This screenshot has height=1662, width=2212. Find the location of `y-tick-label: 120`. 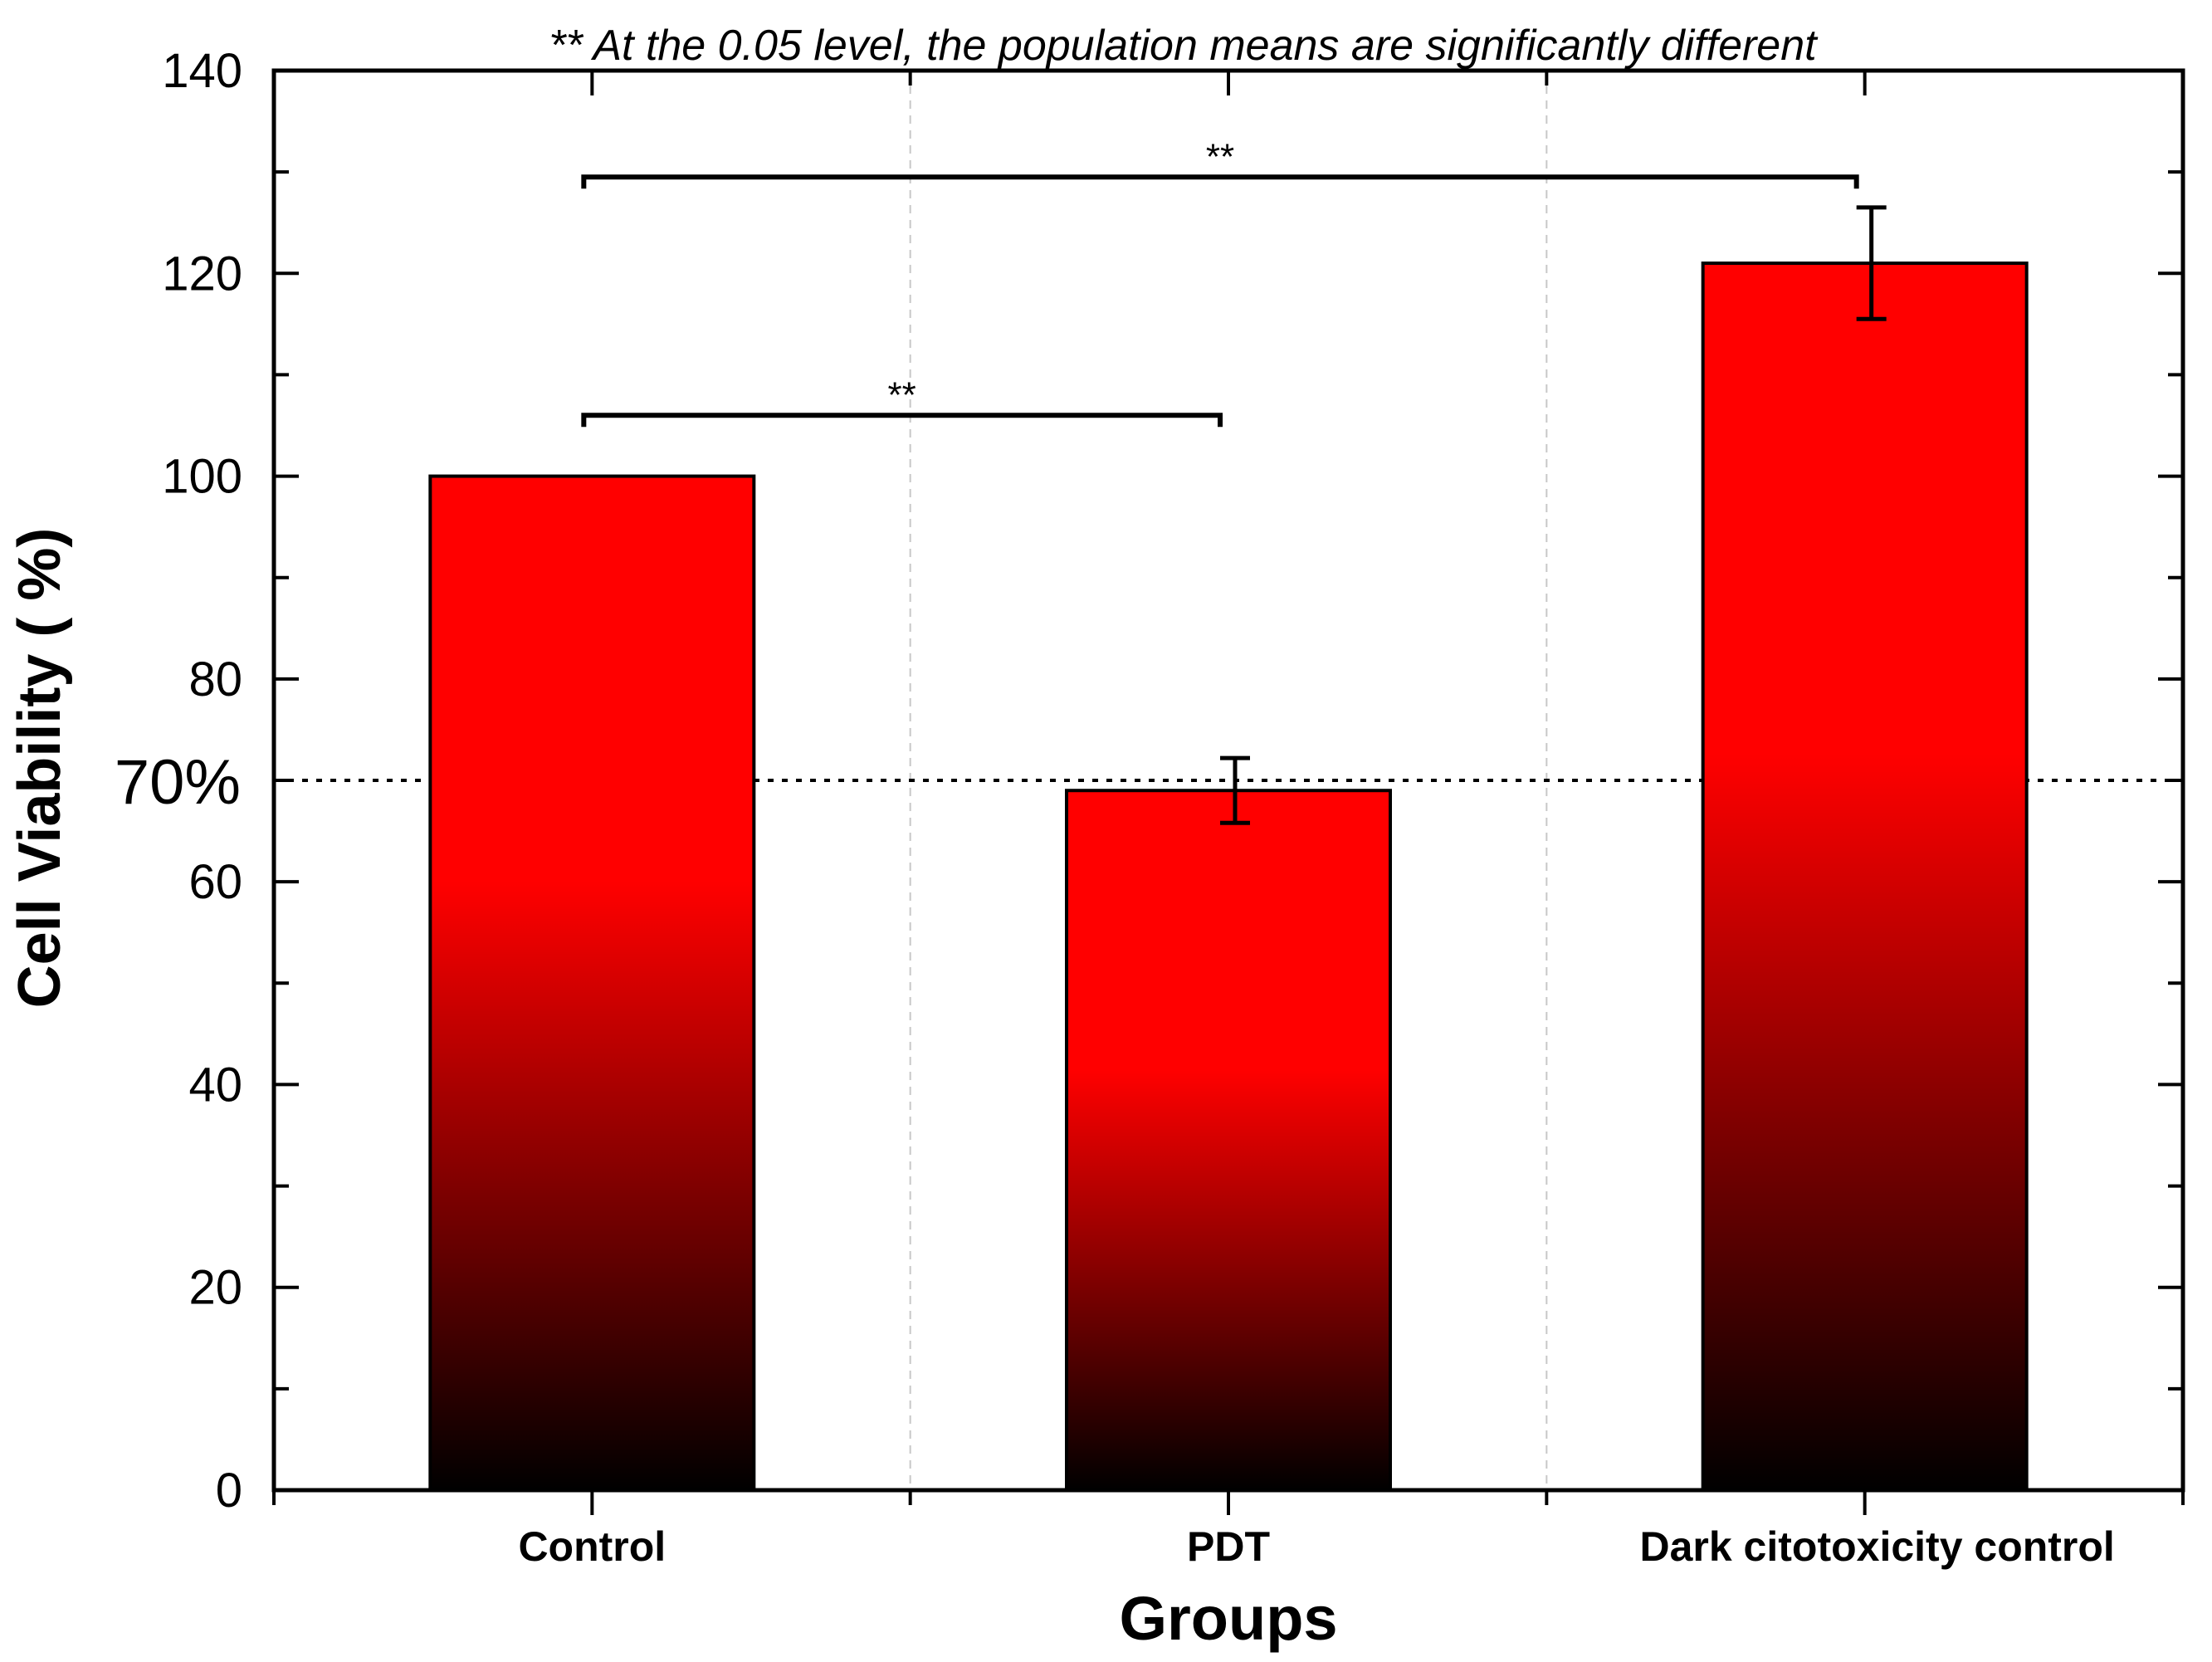

y-tick-label: 120 is located at coordinates (202, 274).